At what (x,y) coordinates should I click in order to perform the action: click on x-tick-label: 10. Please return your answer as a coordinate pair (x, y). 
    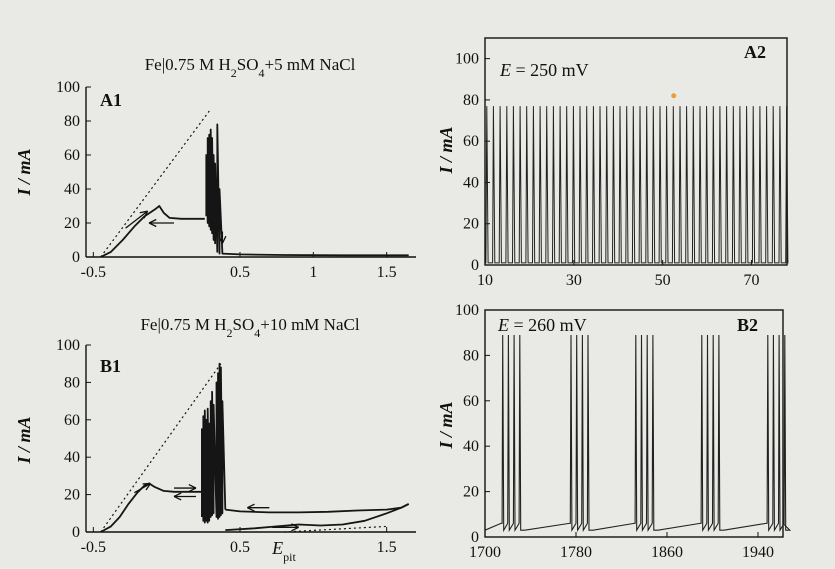
    Looking at the image, I should click on (485, 280).